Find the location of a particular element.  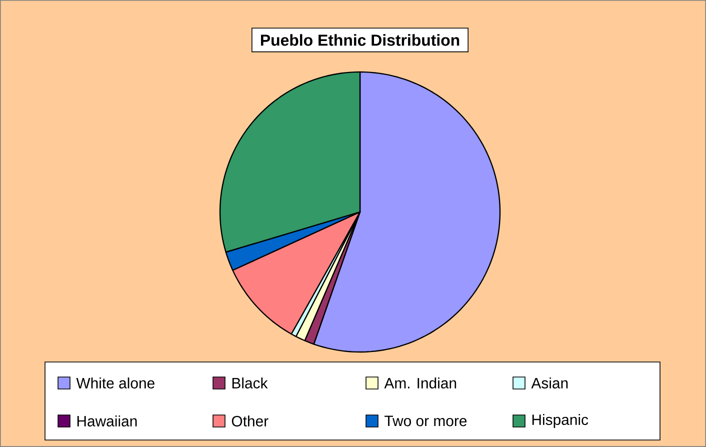

legend-label: Black is located at coordinates (250, 382).